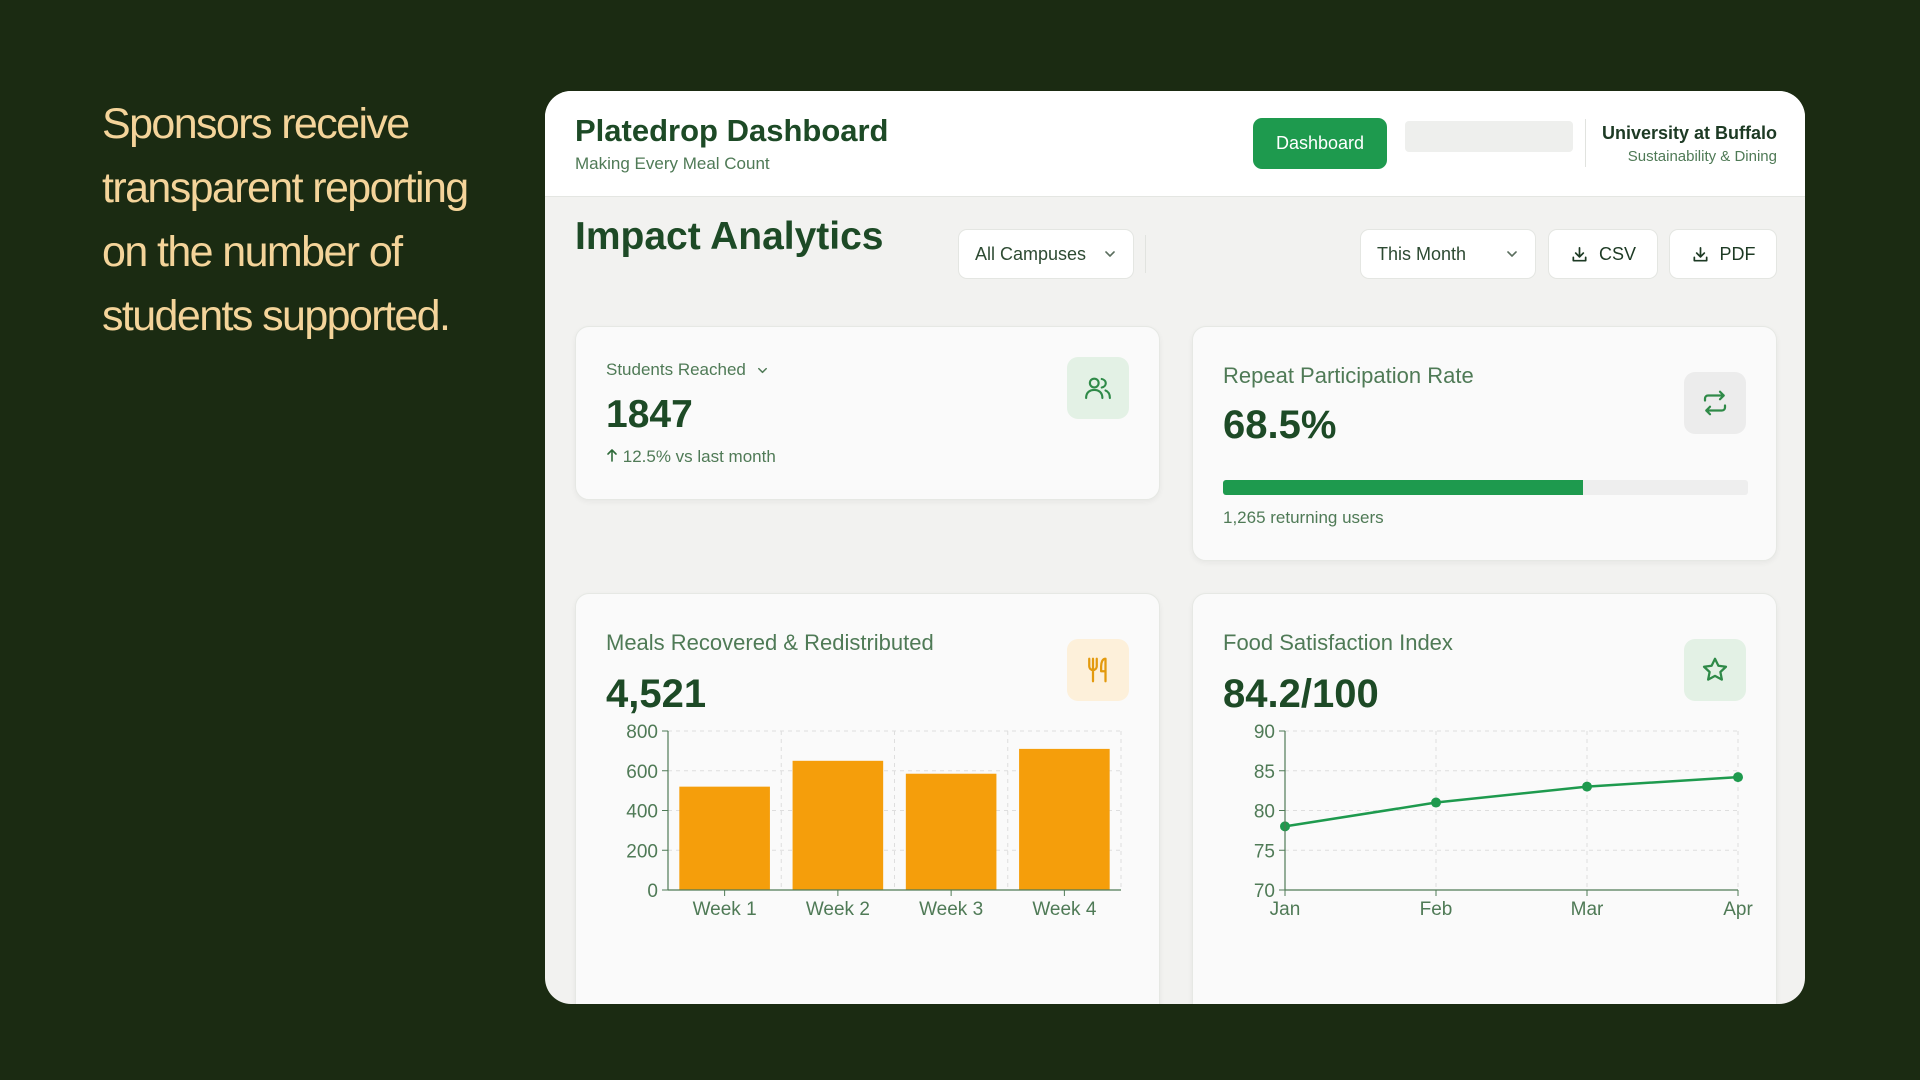  I want to click on y-tick-label: 200, so click(642, 851).